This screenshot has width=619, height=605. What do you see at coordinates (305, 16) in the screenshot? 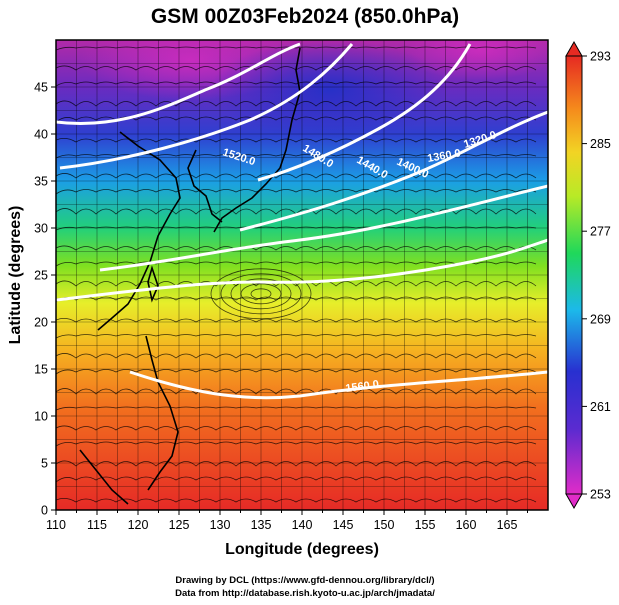
I see `chart-title: GSM 00Z03Feb2024 (850.0hPa)` at bounding box center [305, 16].